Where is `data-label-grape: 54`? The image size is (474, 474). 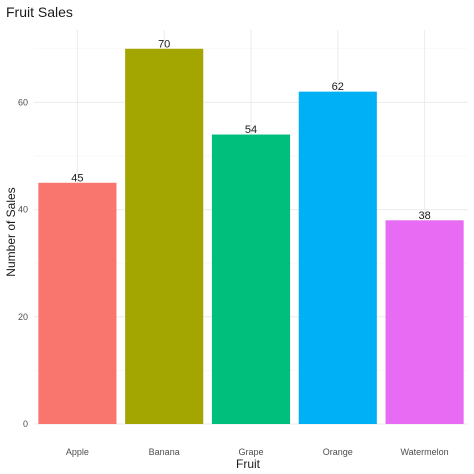
data-label-grape: 54 is located at coordinates (251, 130).